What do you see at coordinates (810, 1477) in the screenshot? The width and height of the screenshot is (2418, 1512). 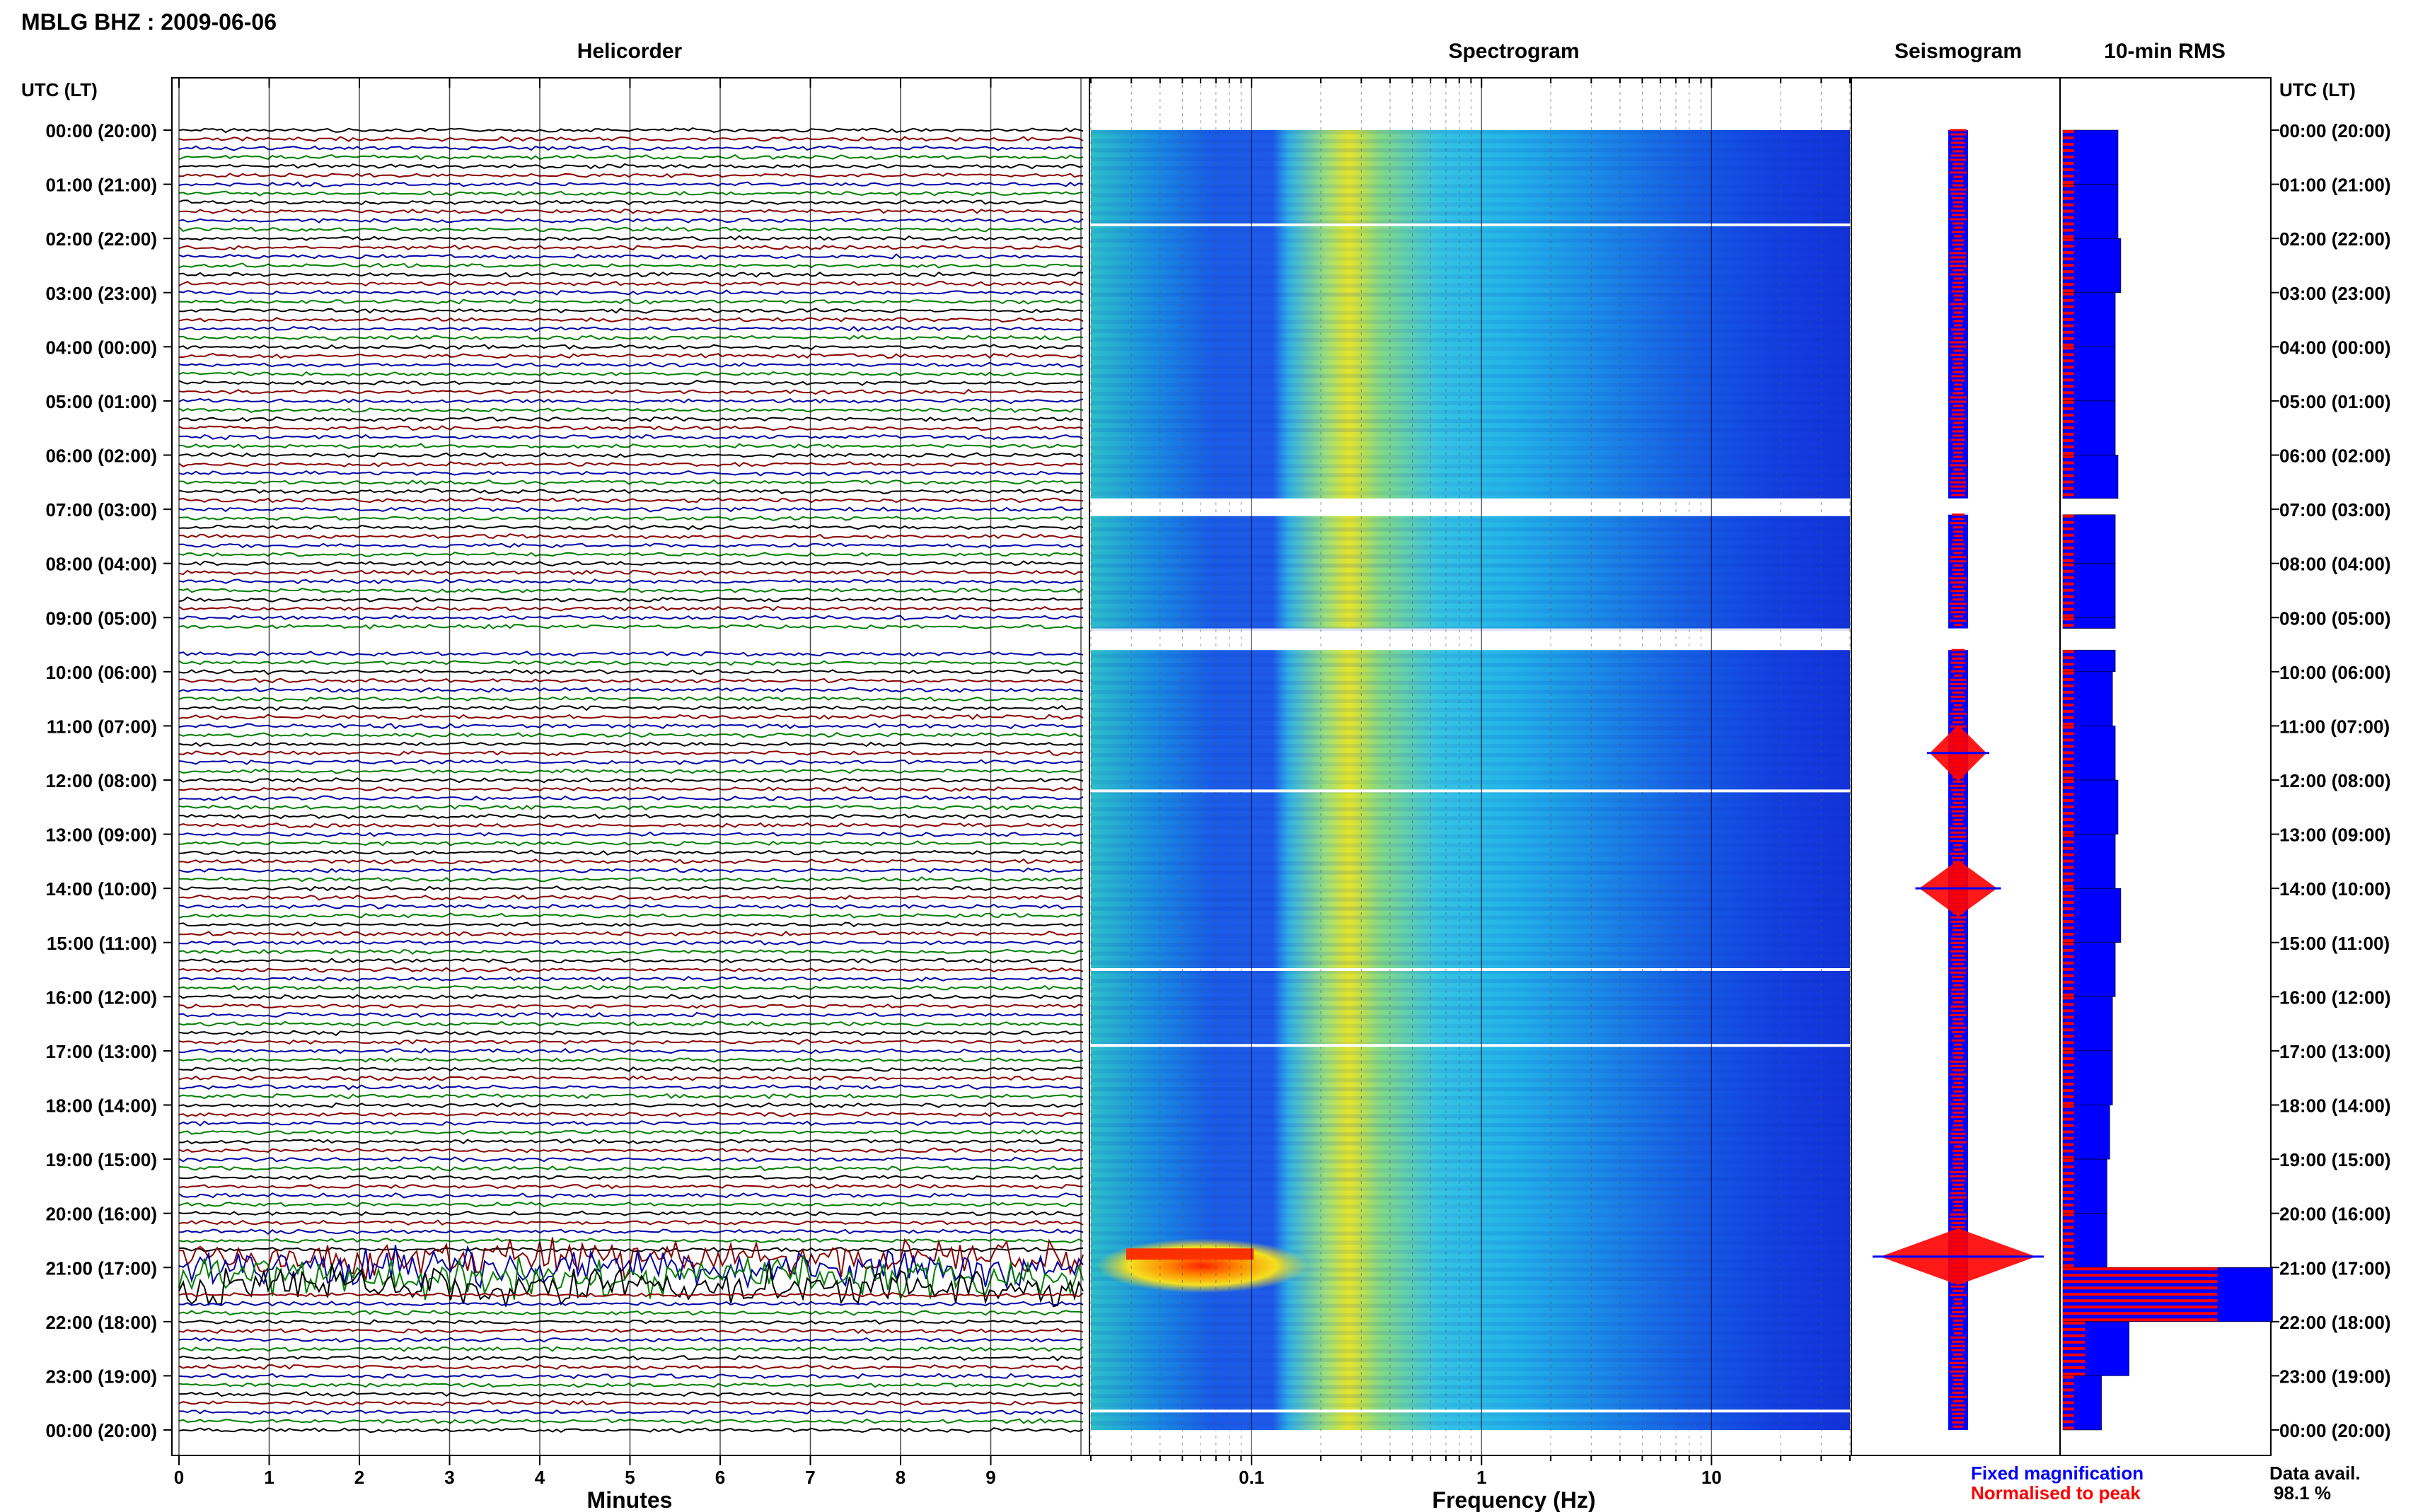 I see `minute-tick-label: 7` at bounding box center [810, 1477].